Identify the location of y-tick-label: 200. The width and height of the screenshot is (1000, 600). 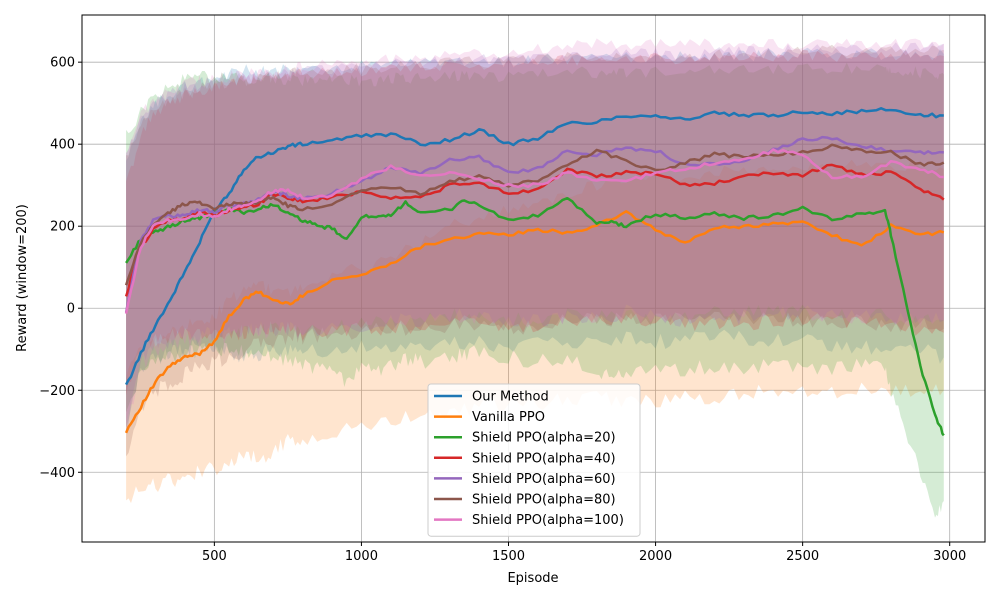
(62, 227).